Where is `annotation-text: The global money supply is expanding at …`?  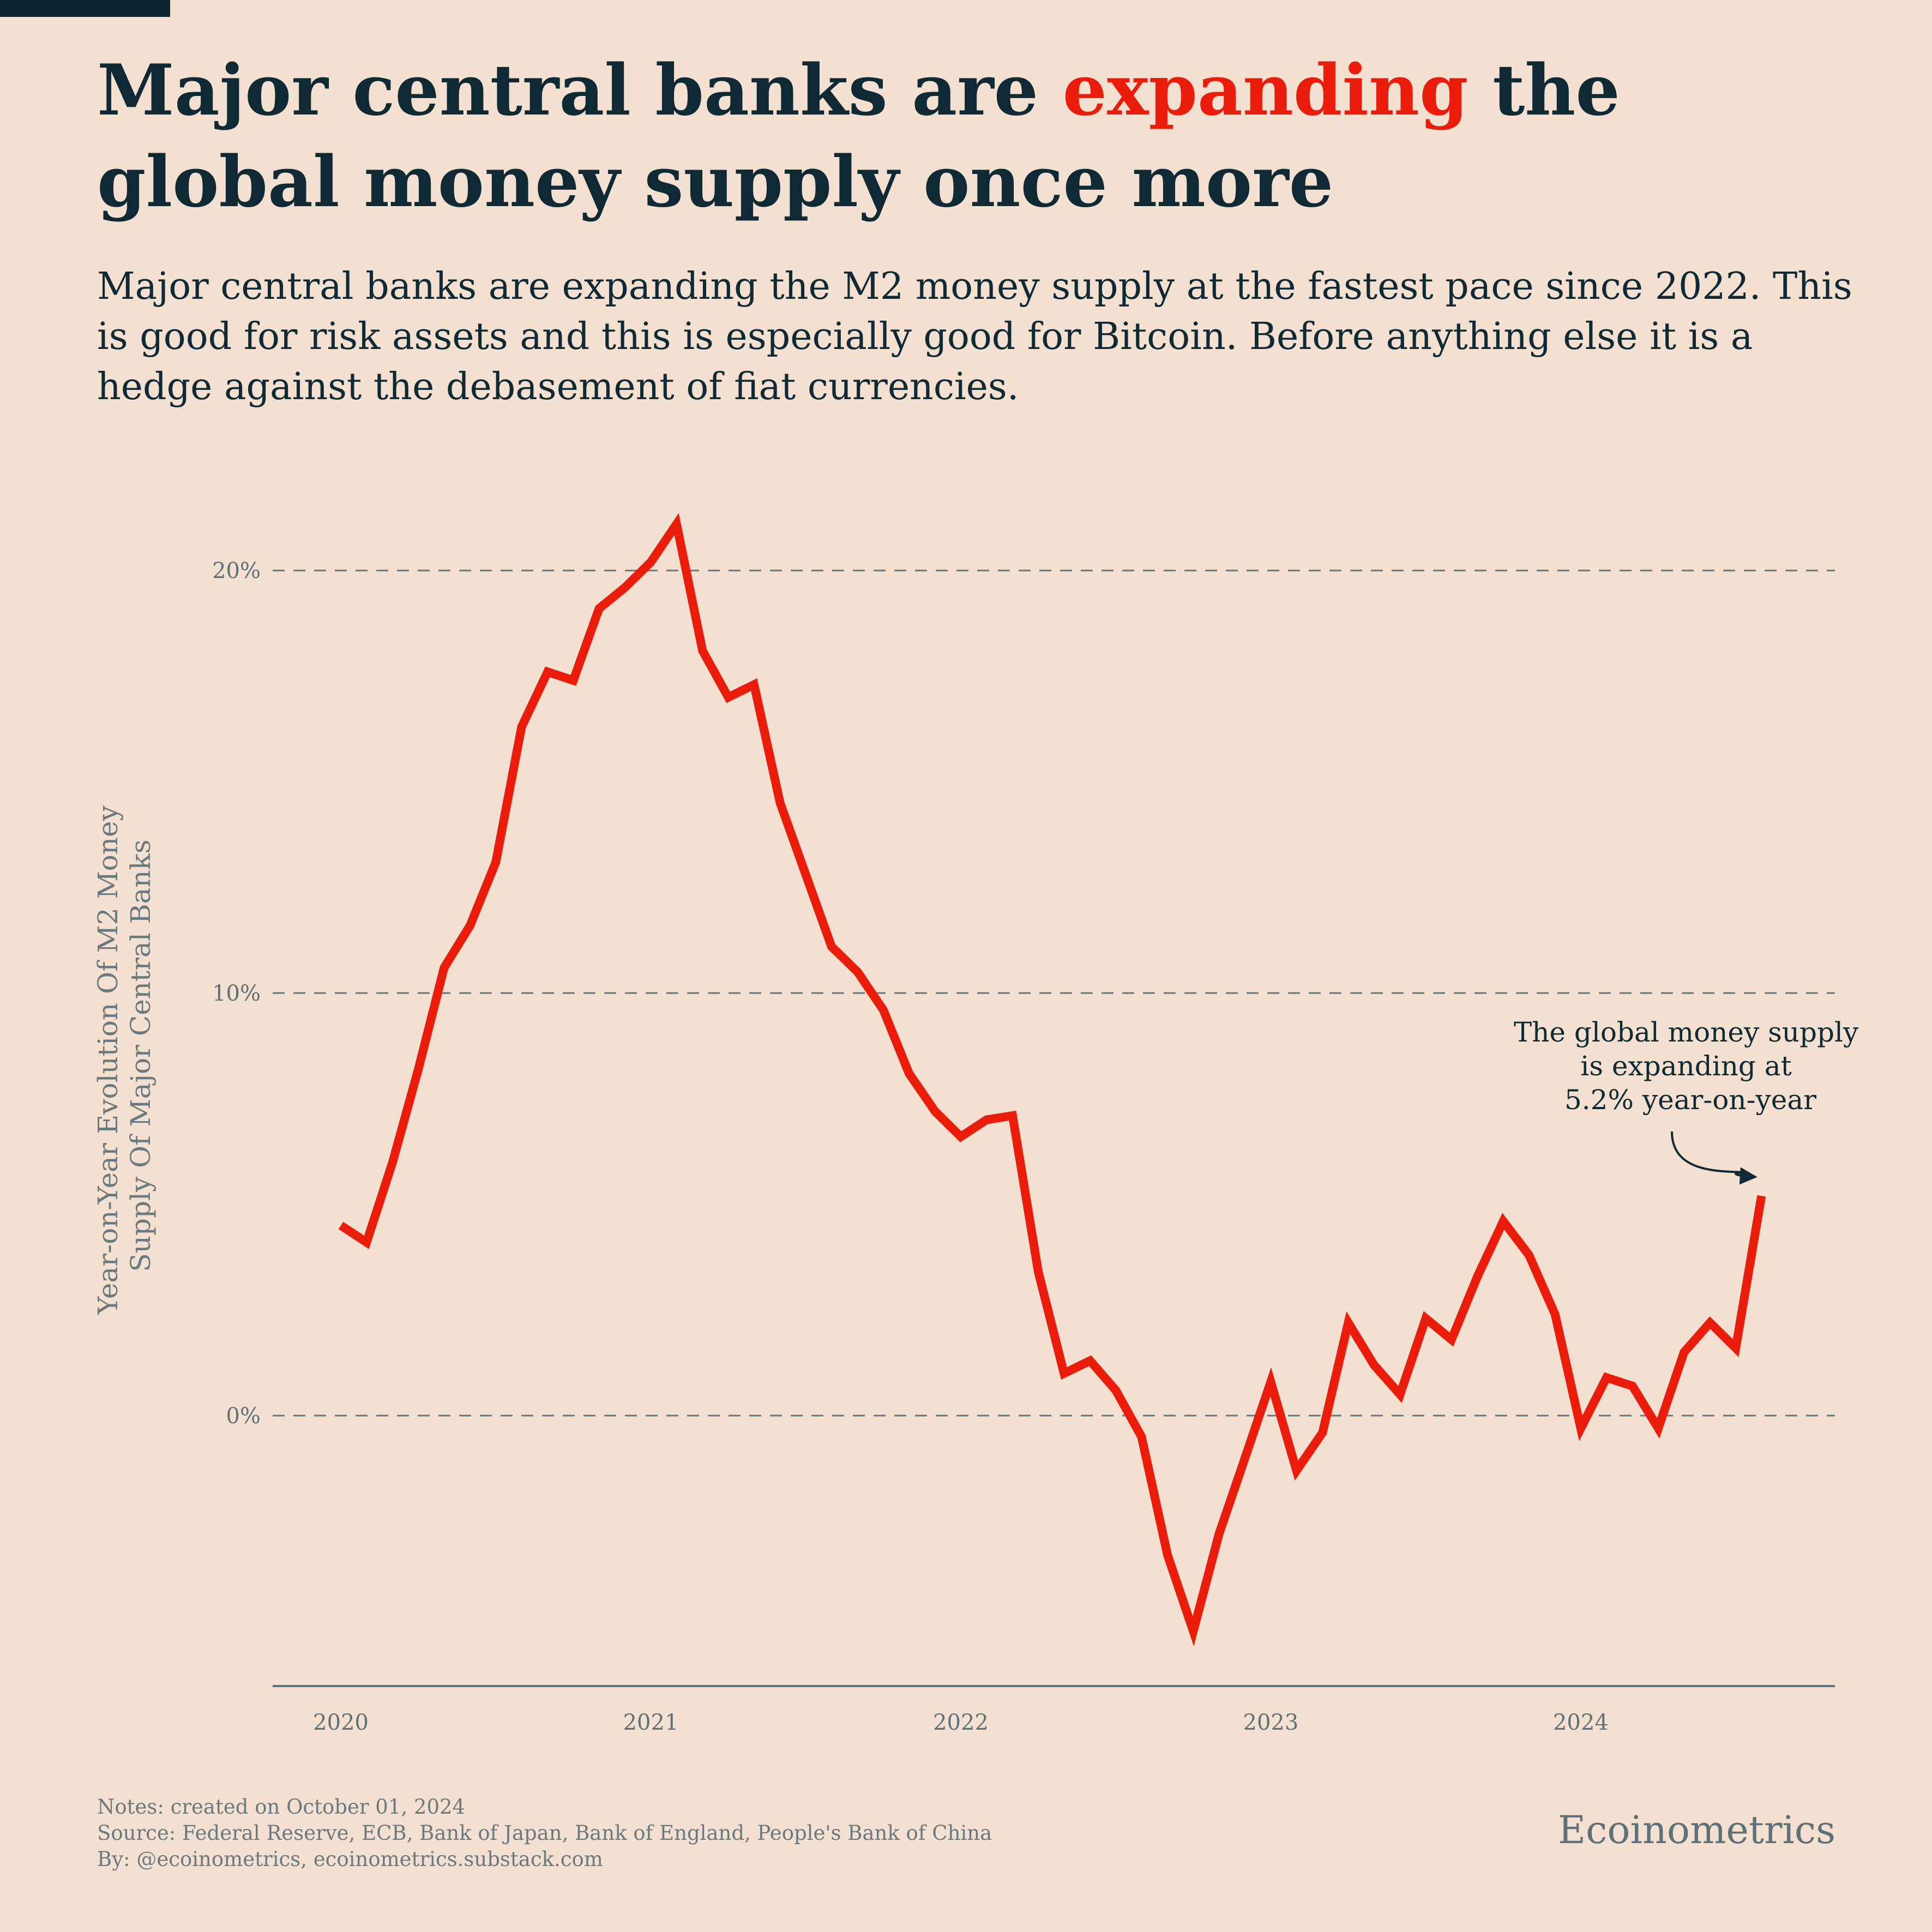 annotation-text: The global money supply is expanding at … is located at coordinates (1690, 1066).